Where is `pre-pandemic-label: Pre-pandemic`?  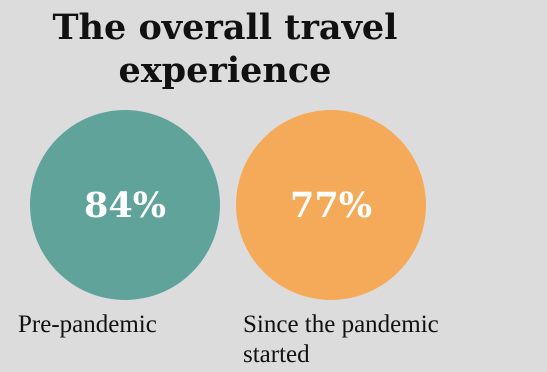 pre-pandemic-label: Pre-pandemic is located at coordinates (87, 324).